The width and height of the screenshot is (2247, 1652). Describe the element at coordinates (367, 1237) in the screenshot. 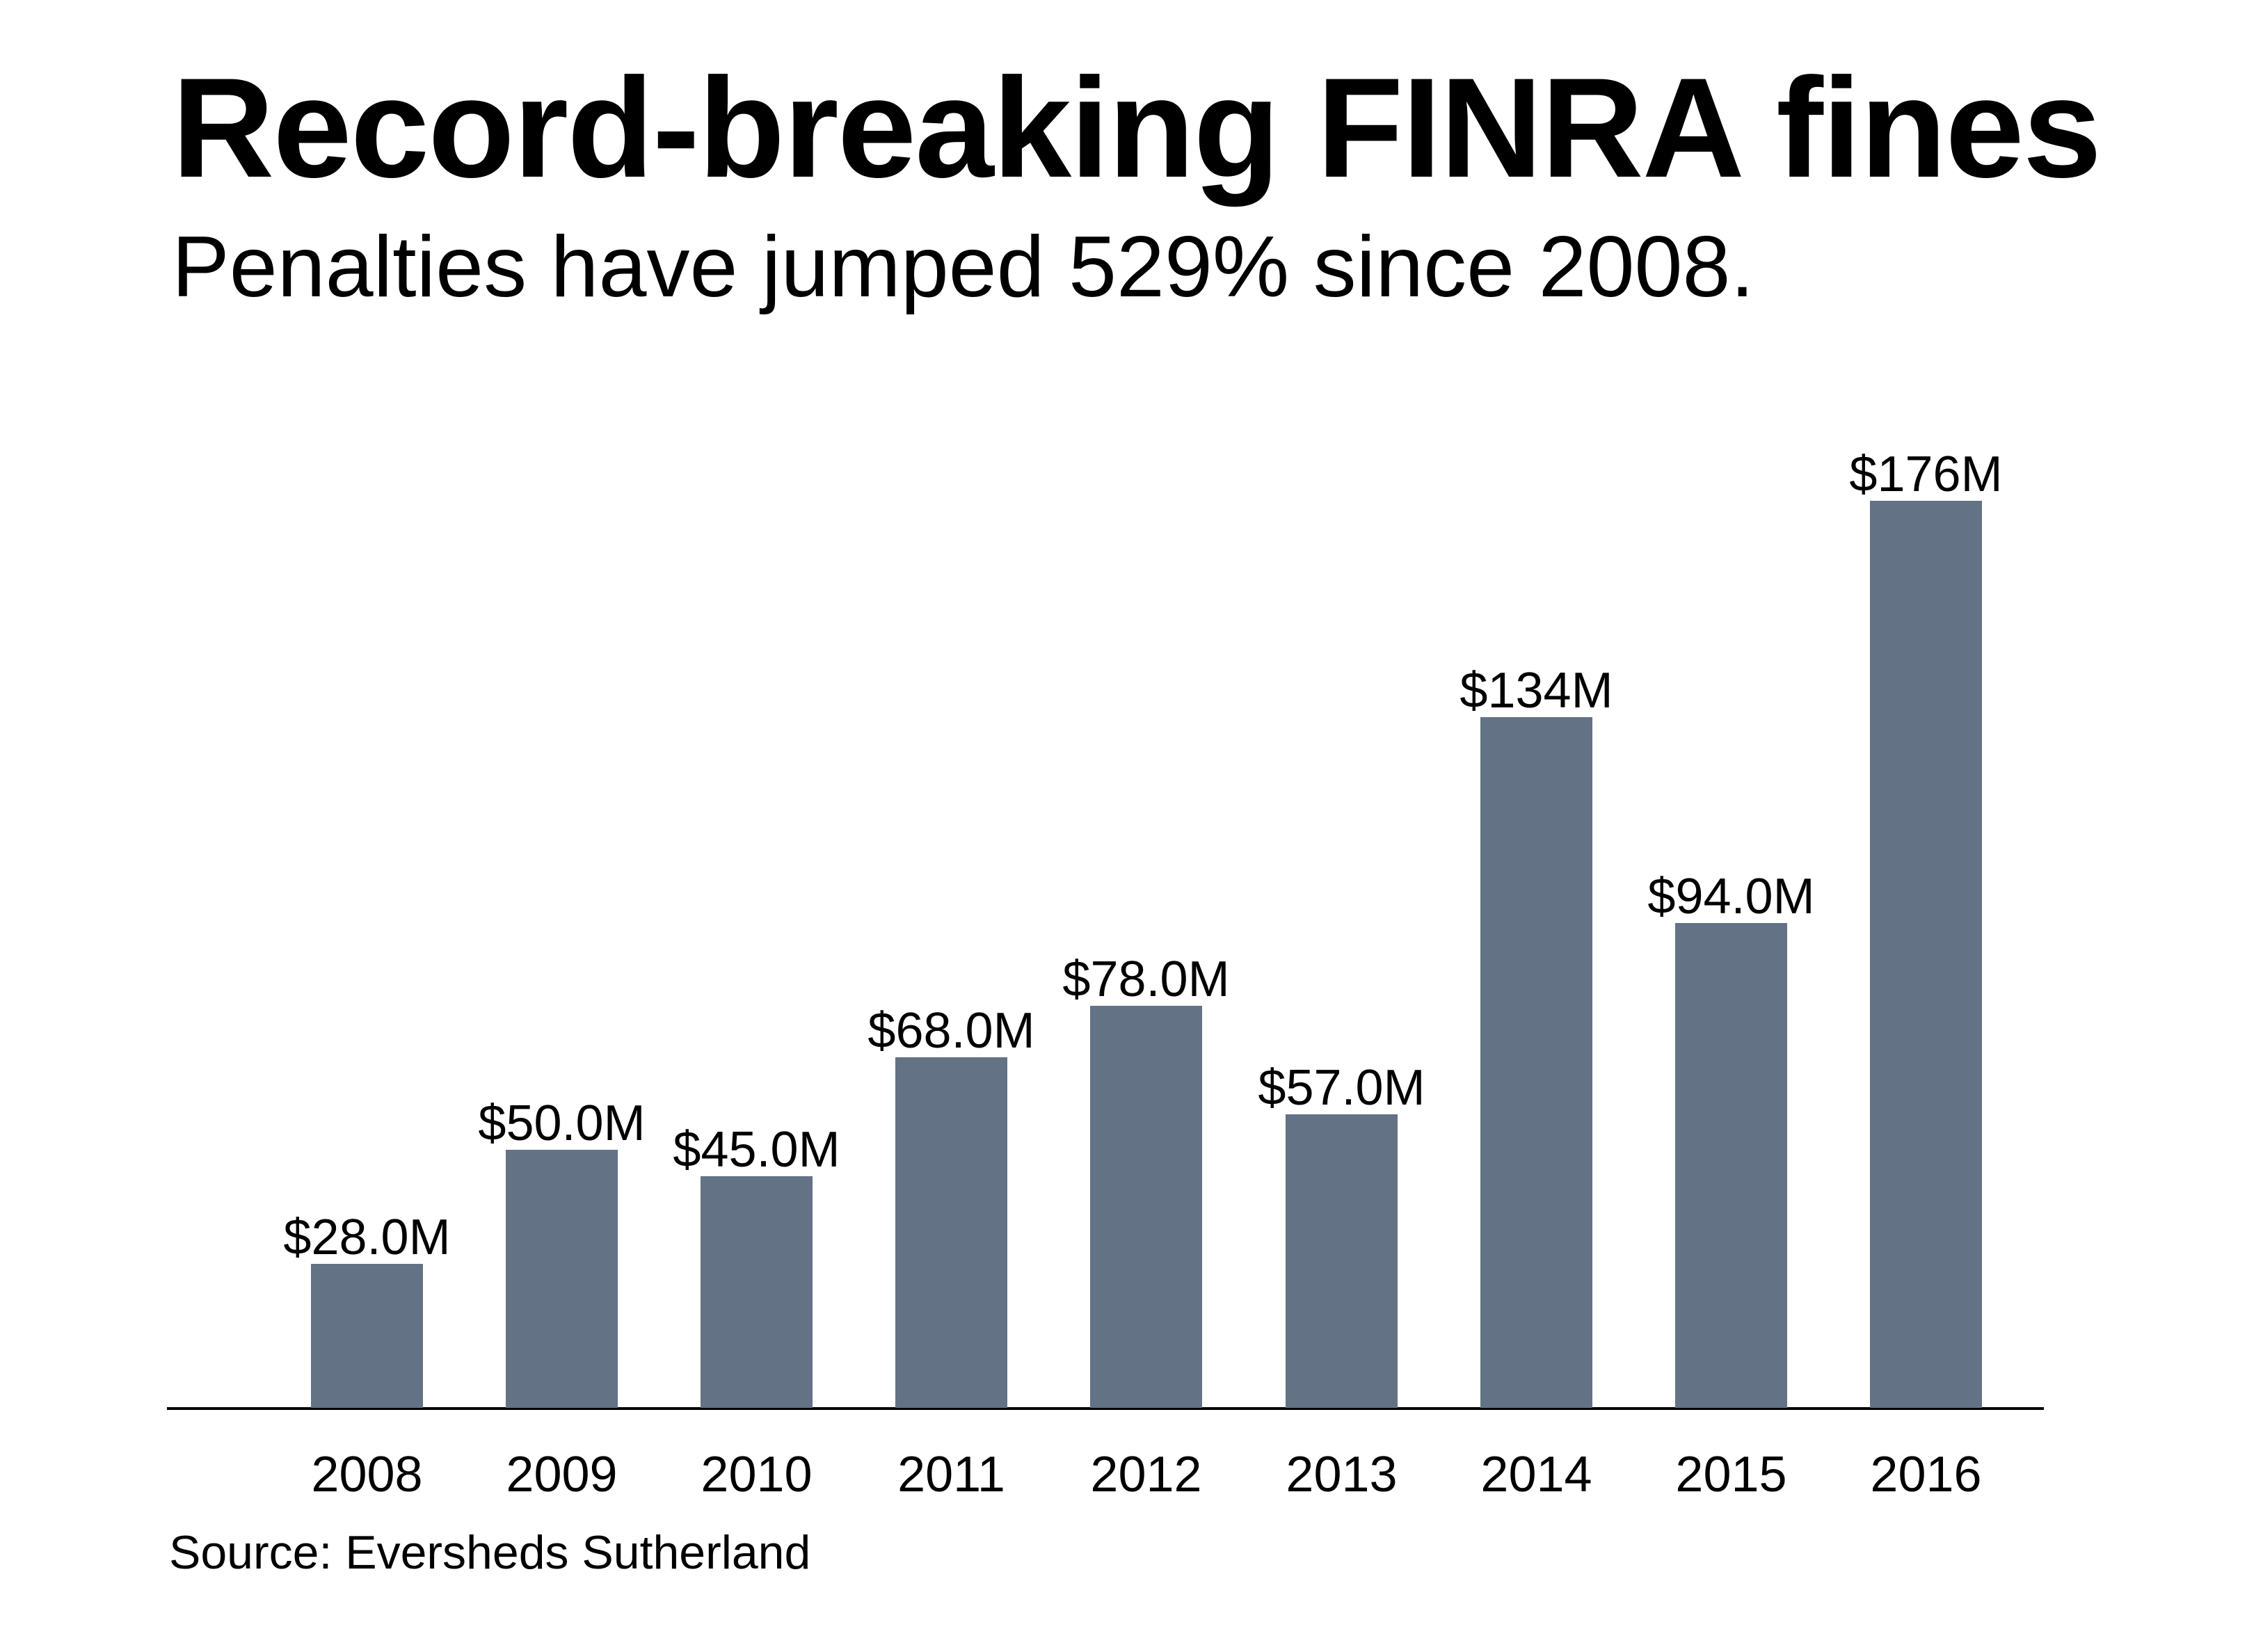

I see `bar-value-label: $28.0M` at that location.